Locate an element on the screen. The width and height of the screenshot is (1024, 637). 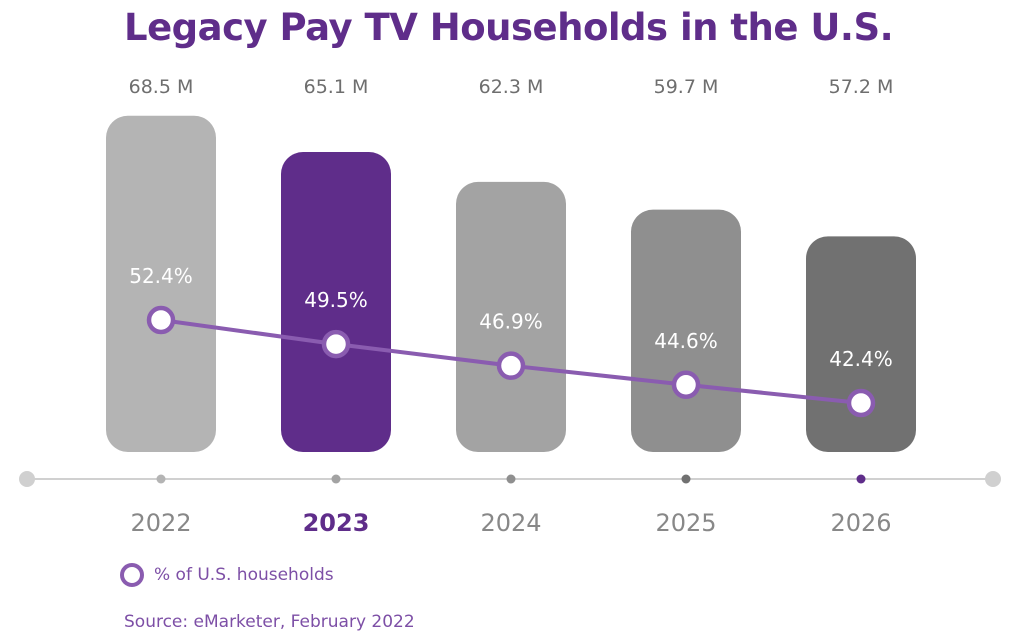
legend: % of U.S. households is located at coordinates (227, 575).